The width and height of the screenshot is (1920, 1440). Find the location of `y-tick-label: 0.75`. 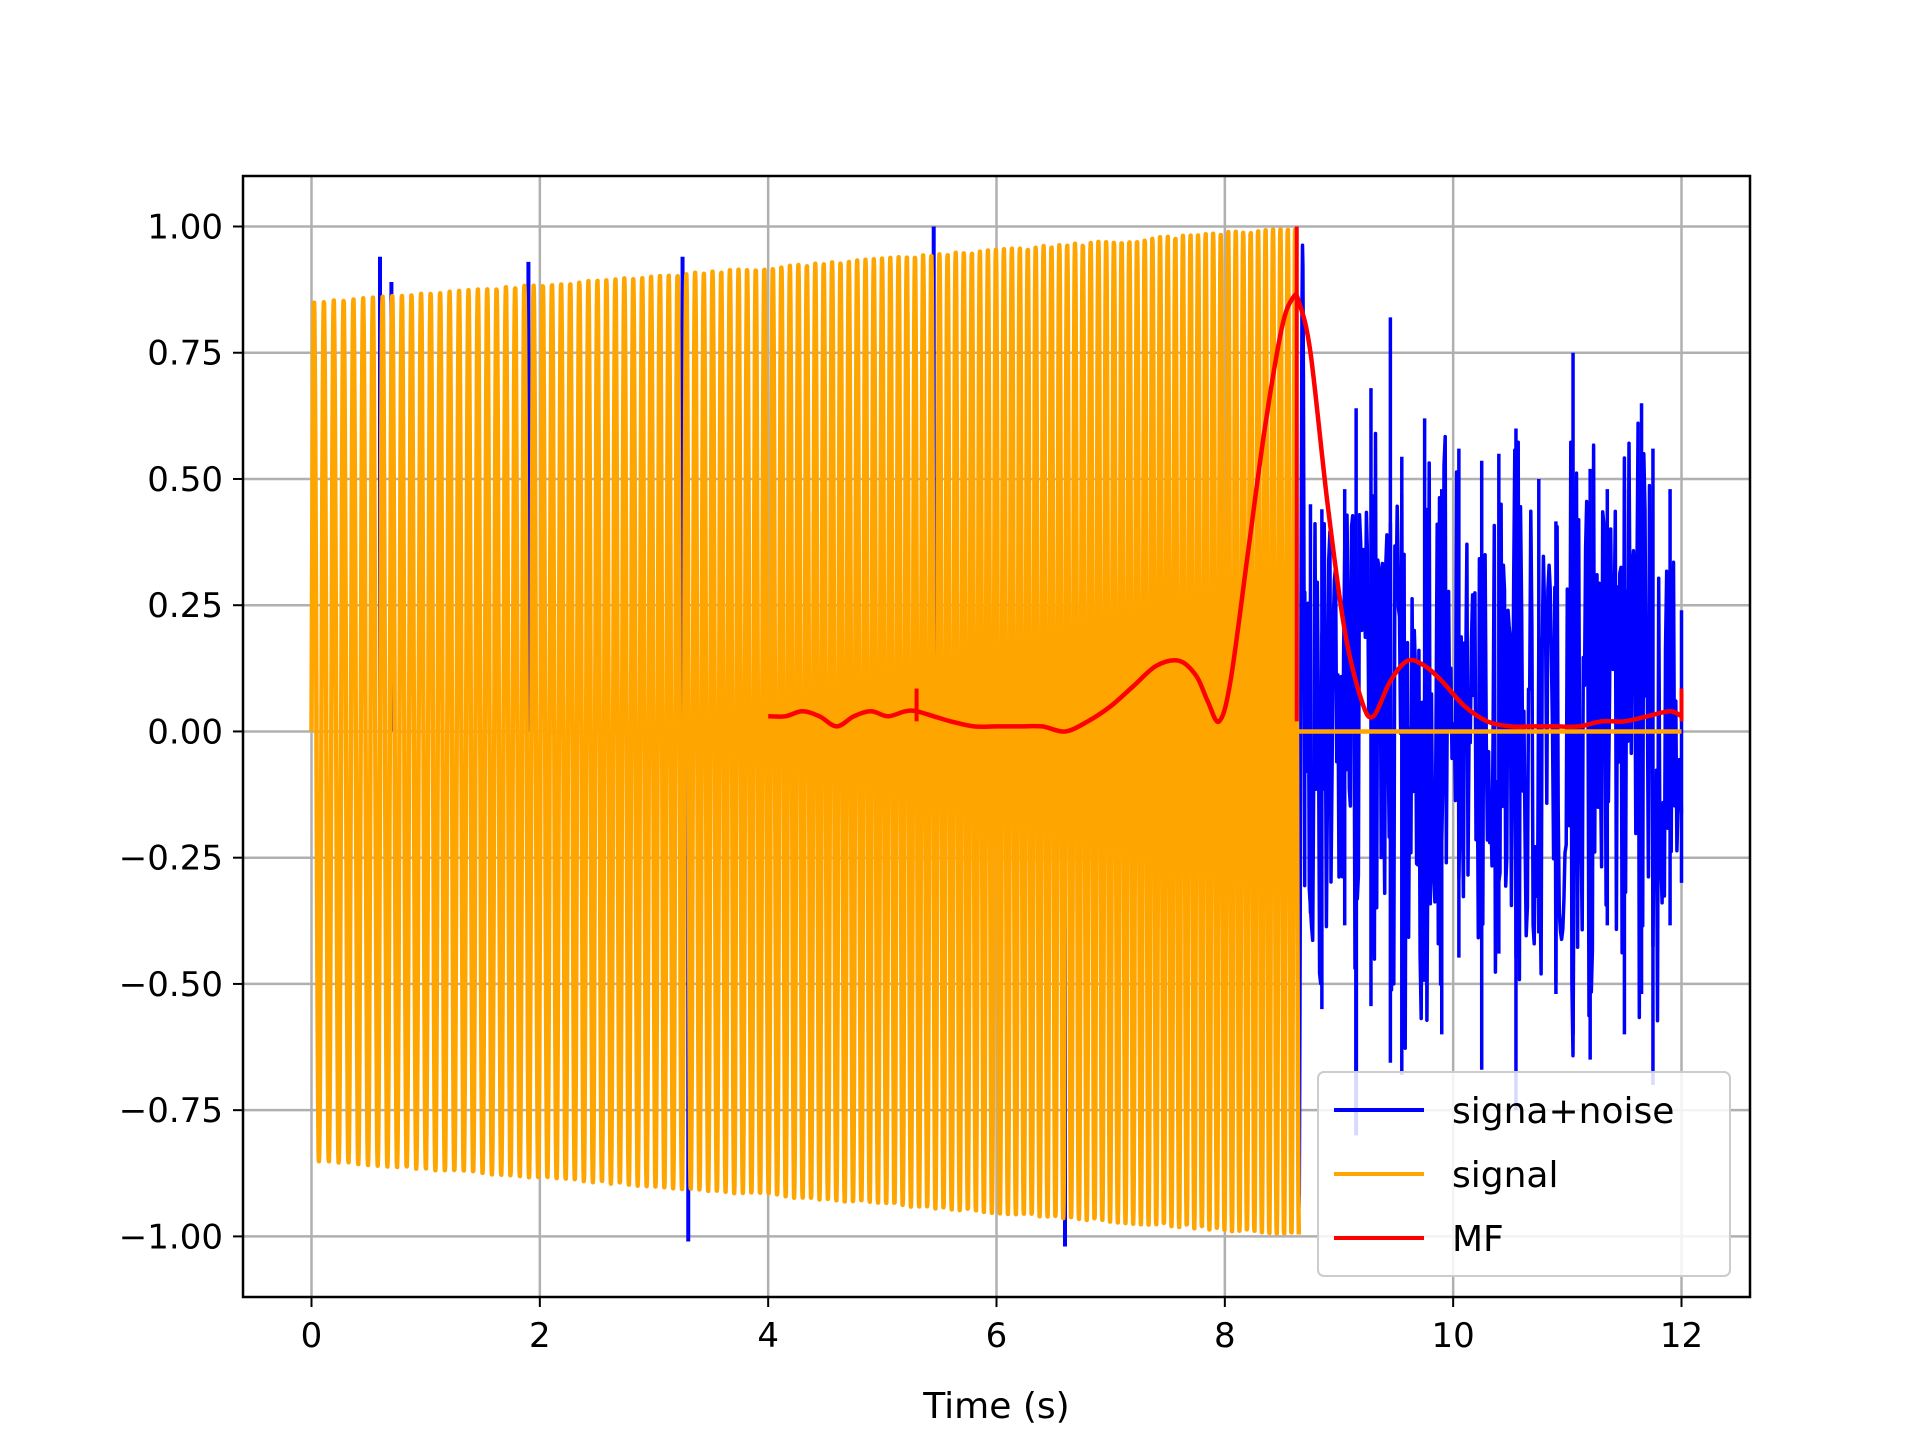

y-tick-label: 0.75 is located at coordinates (185, 354).